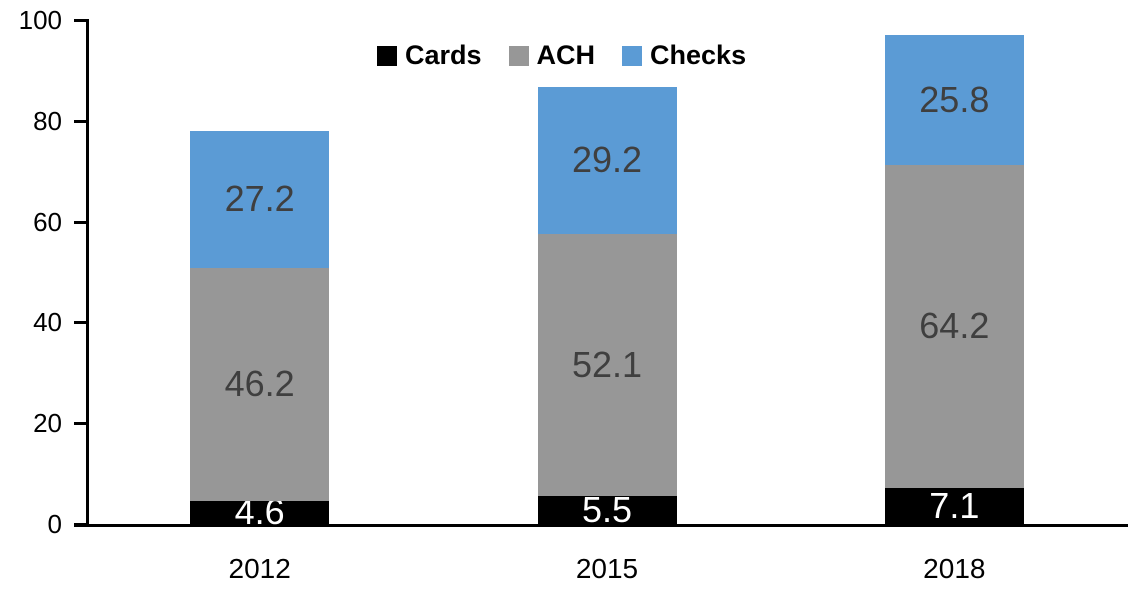 This screenshot has width=1134, height=599. I want to click on x-axis-label-2018: 2018, so click(954, 568).